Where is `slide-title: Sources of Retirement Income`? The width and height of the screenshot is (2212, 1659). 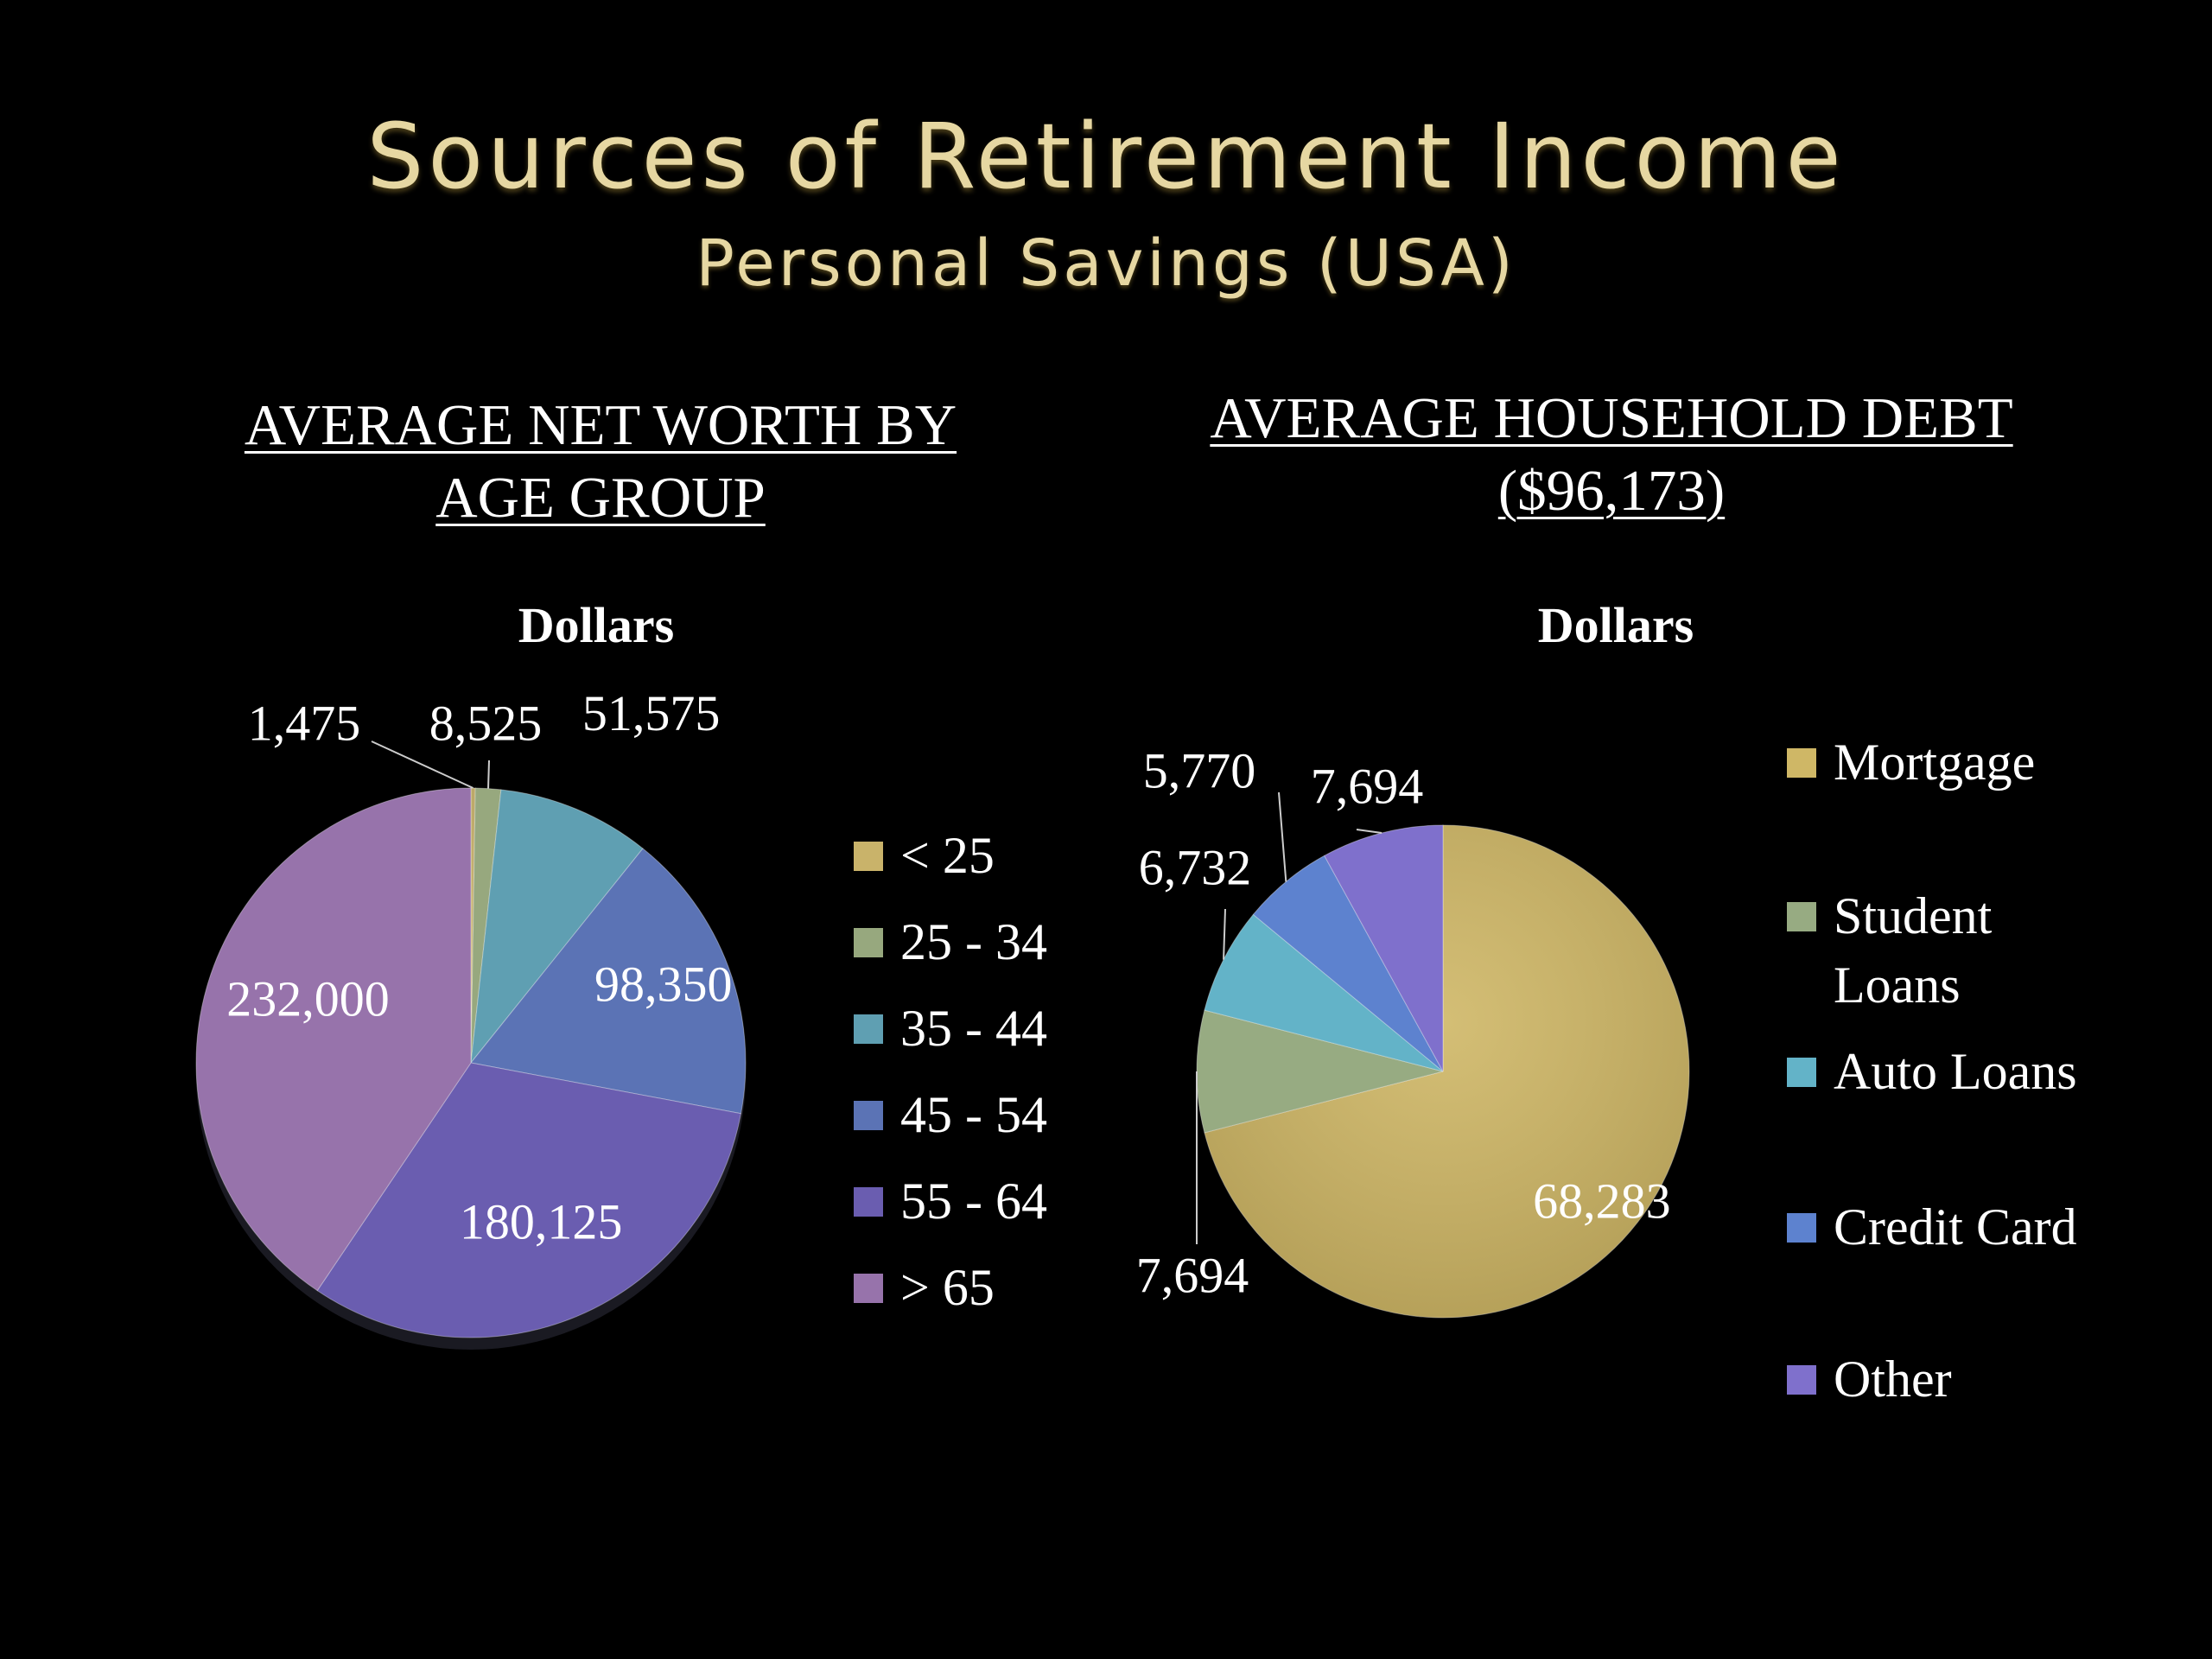 slide-title: Sources of Retirement Income is located at coordinates (1106, 156).